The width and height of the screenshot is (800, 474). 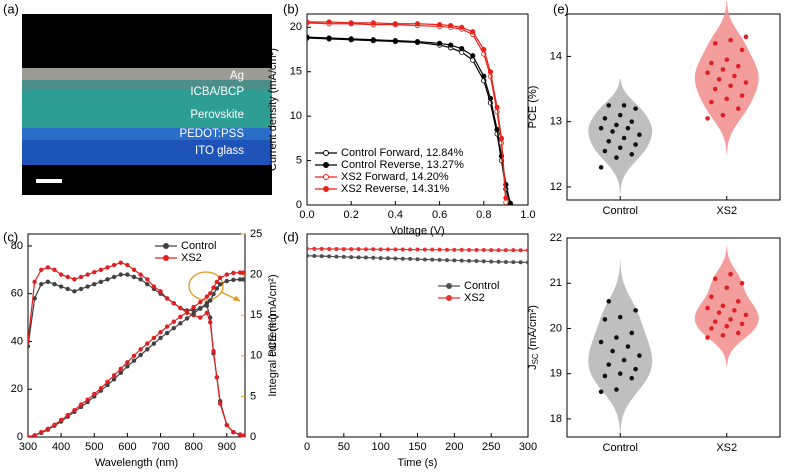 What do you see at coordinates (253, 396) in the screenshot?
I see `y2-tick-label: 5` at bounding box center [253, 396].